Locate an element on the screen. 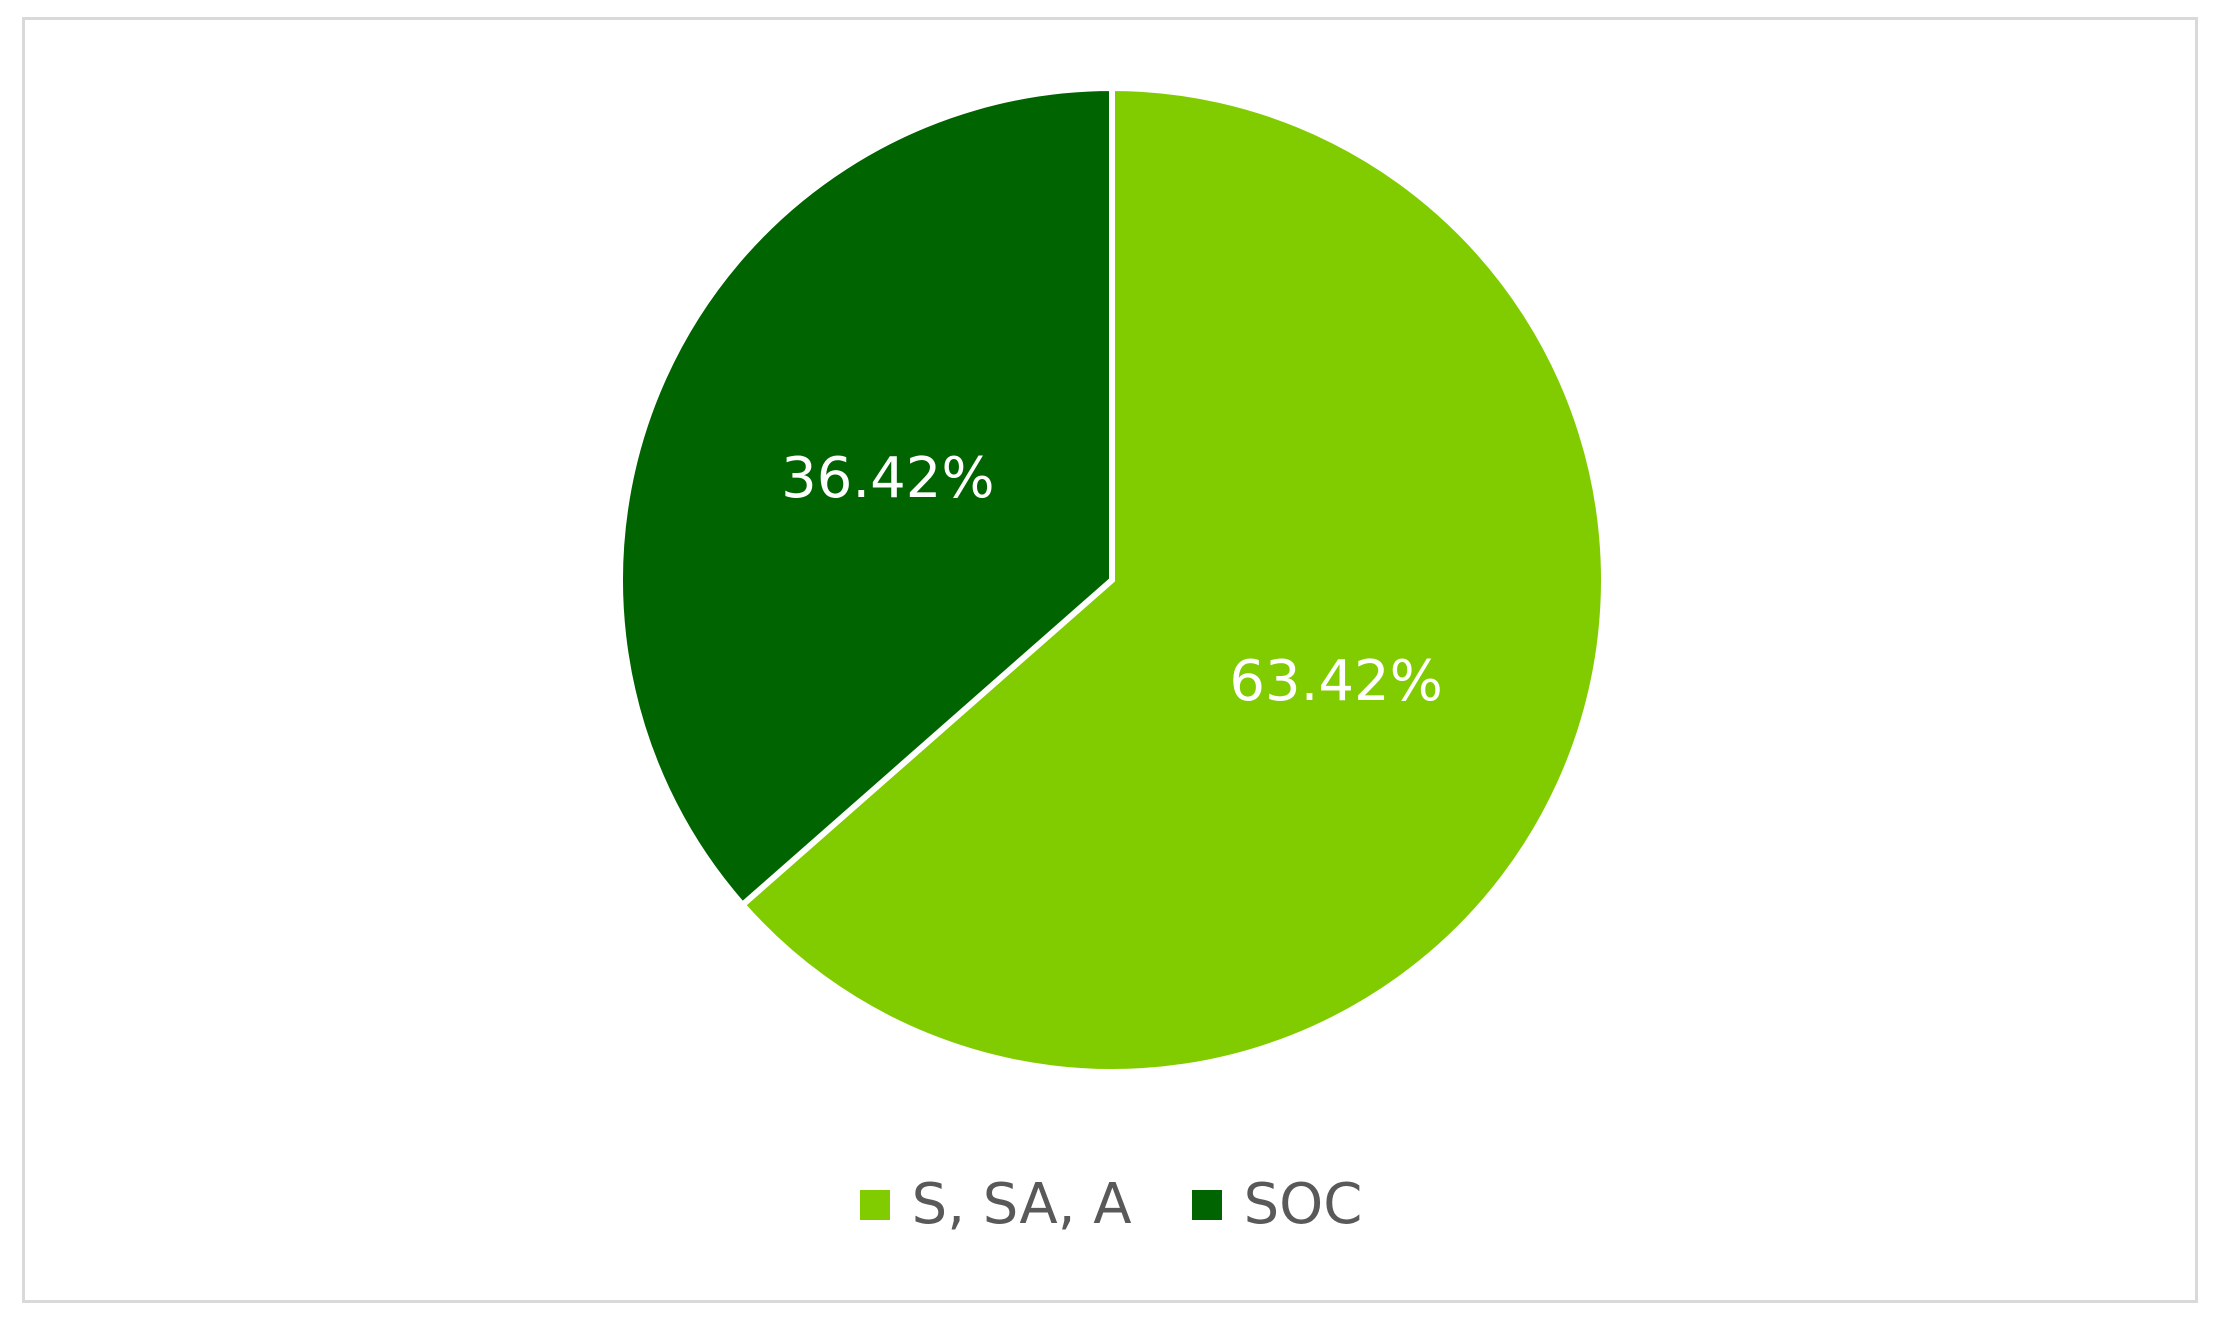 Image resolution: width=2222 pixels, height=1331 pixels. pie-slice-soc is located at coordinates (866, 497).